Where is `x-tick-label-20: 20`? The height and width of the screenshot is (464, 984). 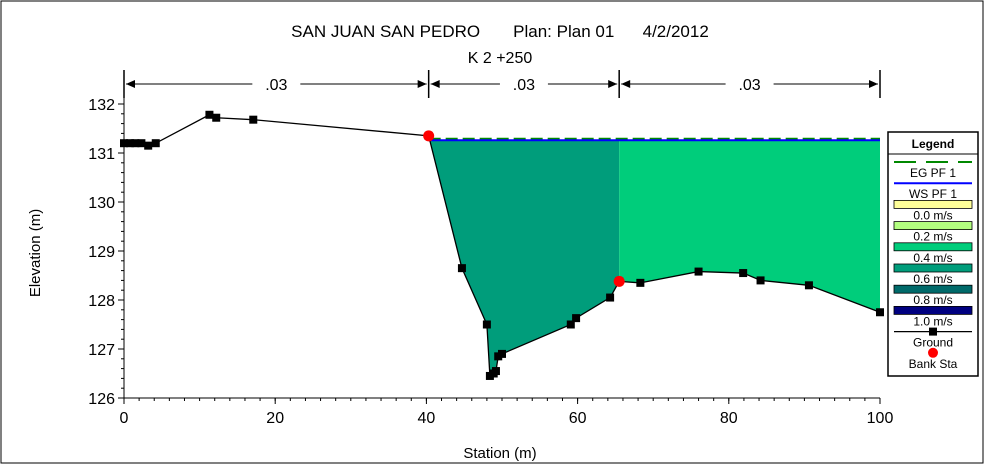 x-tick-label-20: 20 is located at coordinates (275, 418).